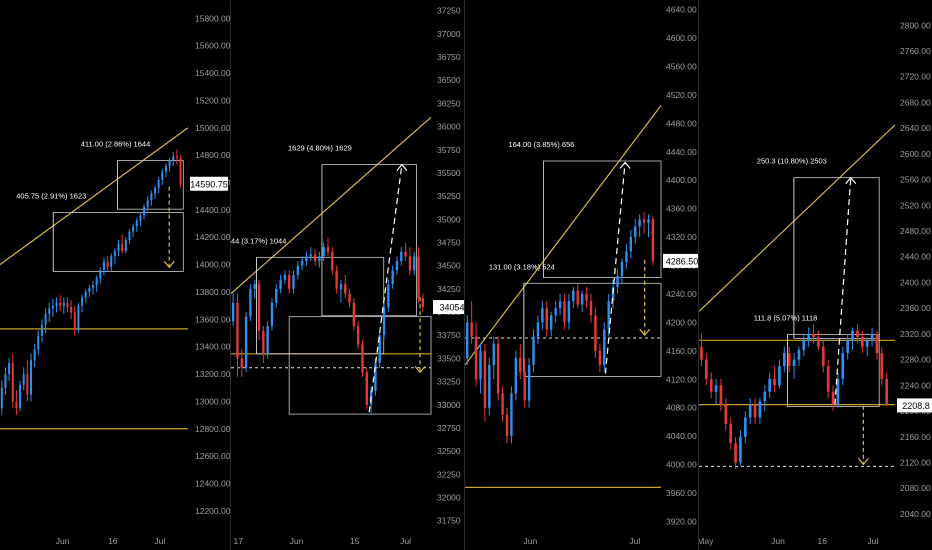 This screenshot has height=550, width=932. What do you see at coordinates (792, 161) in the screenshot?
I see `measure-label: 250.3 (10.80%) 2503` at bounding box center [792, 161].